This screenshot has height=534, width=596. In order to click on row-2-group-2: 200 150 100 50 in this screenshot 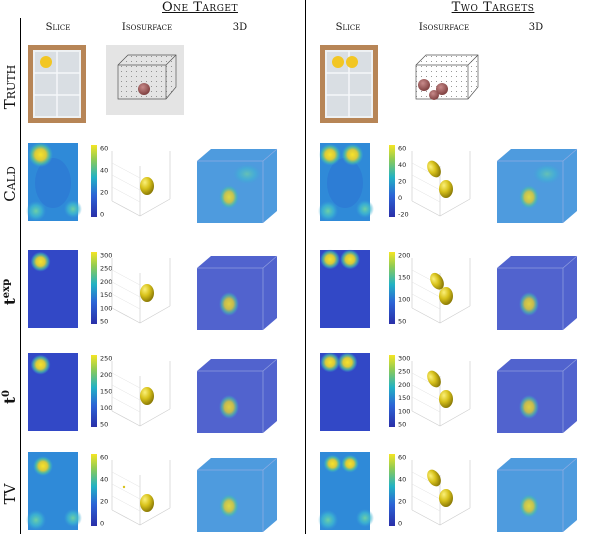, I will do `click(449, 289)`.